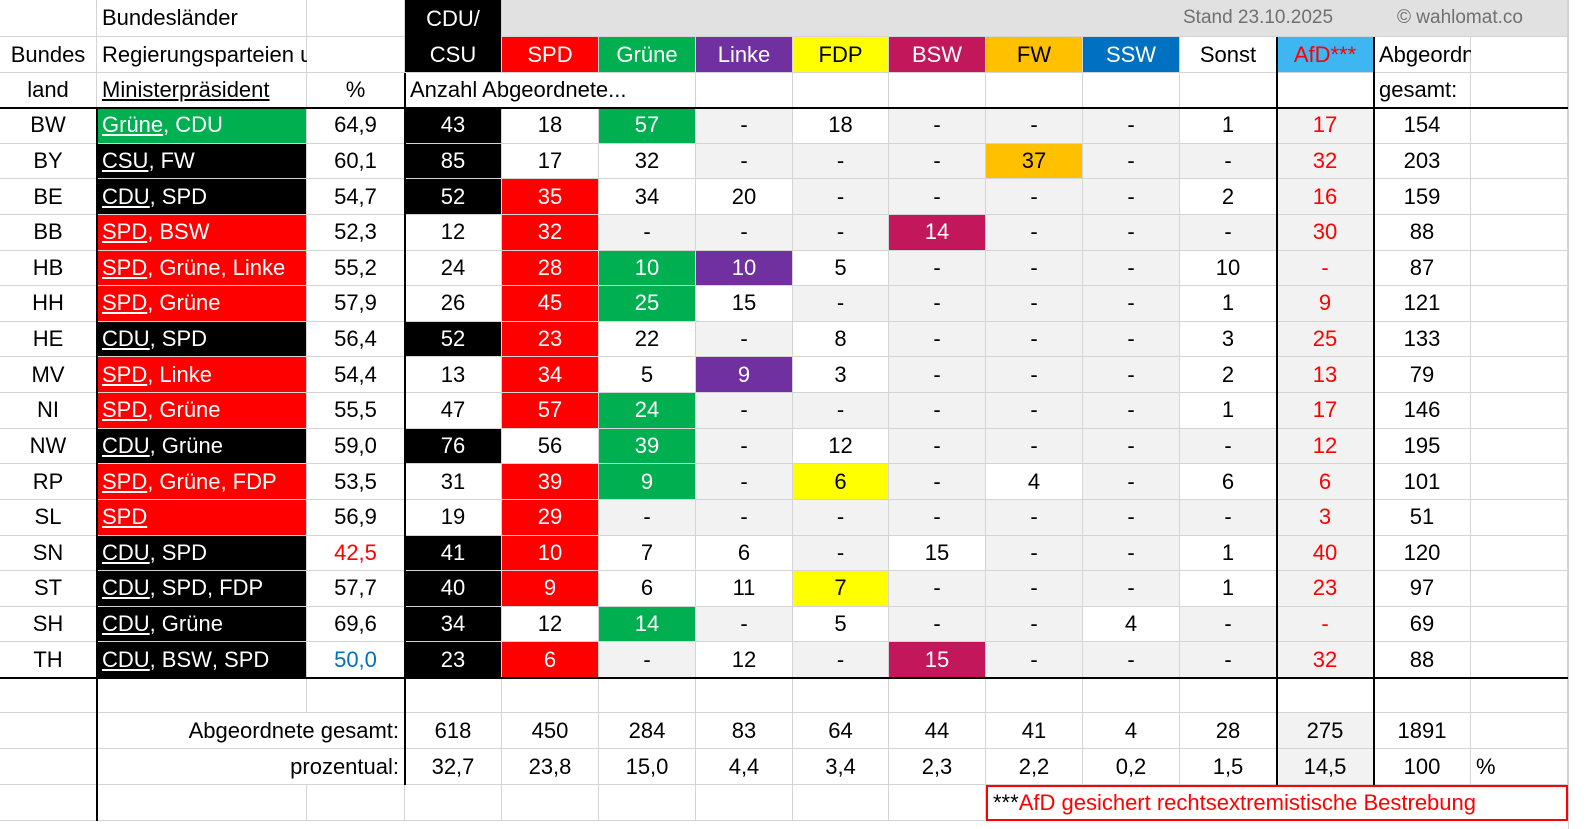 This screenshot has height=829, width=1586. What do you see at coordinates (550, 161) in the screenshot?
I see `seat-count: 17` at bounding box center [550, 161].